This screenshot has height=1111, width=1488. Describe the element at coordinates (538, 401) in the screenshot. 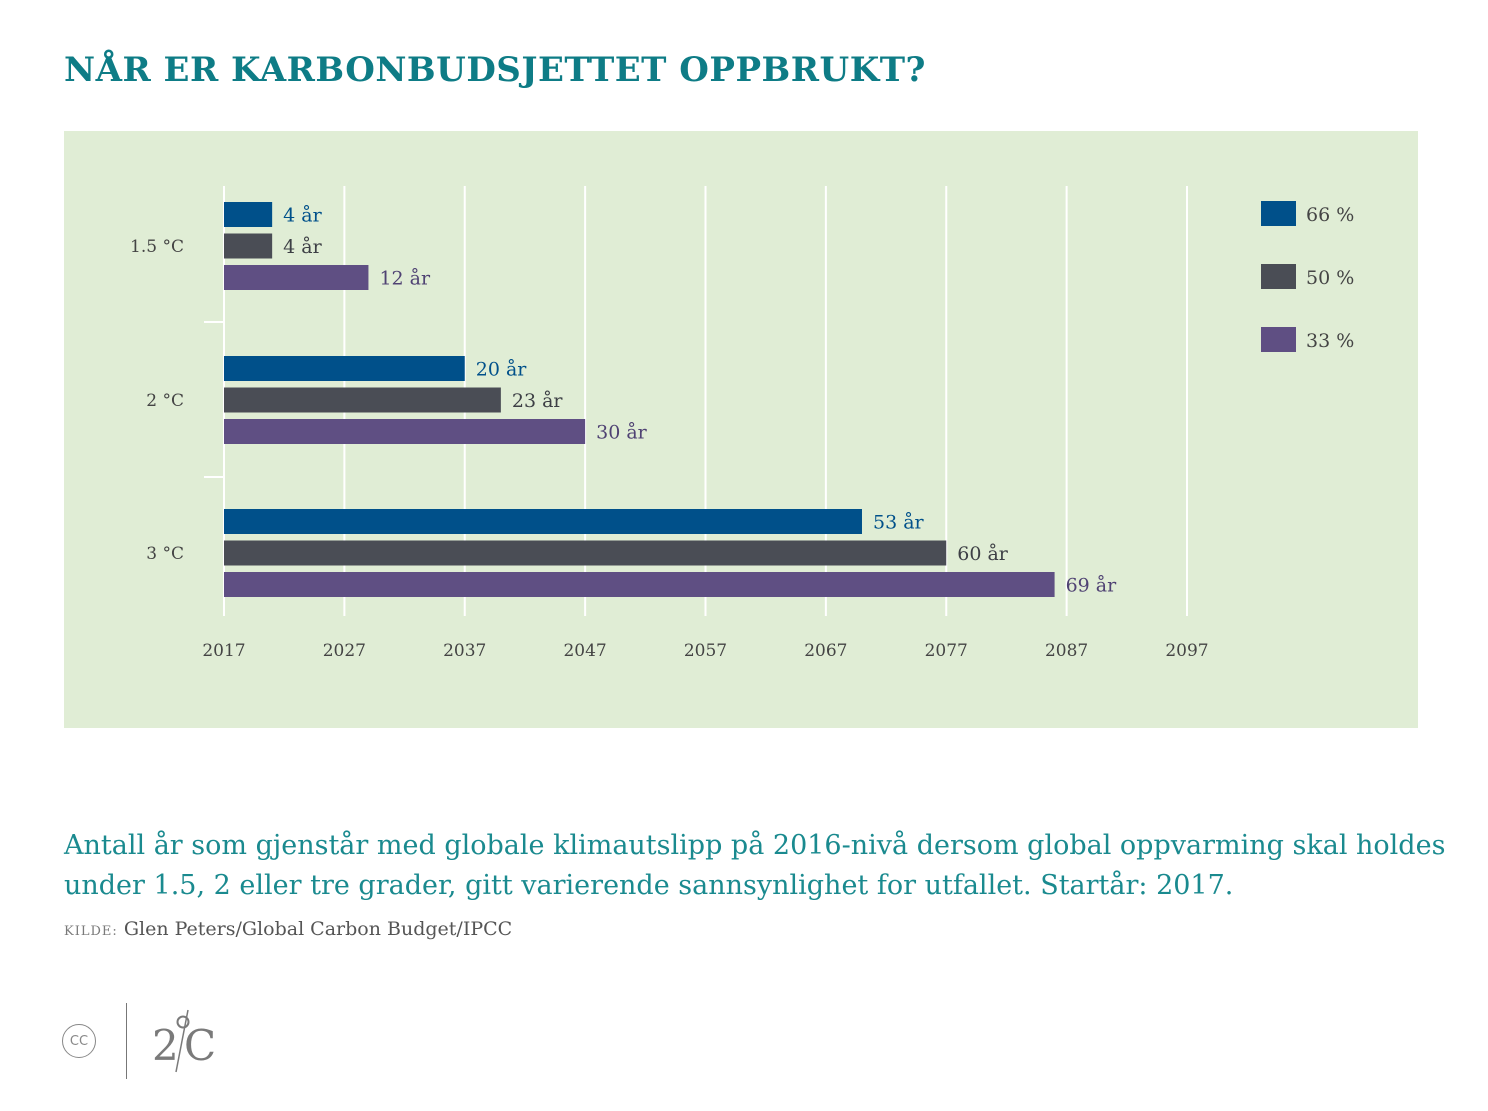

I see `bar-value-label: 23 år` at that location.